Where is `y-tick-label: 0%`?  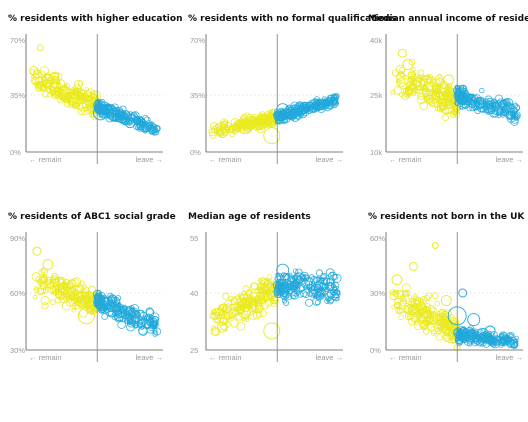 y-tick-label: 0% is located at coordinates (195, 152).